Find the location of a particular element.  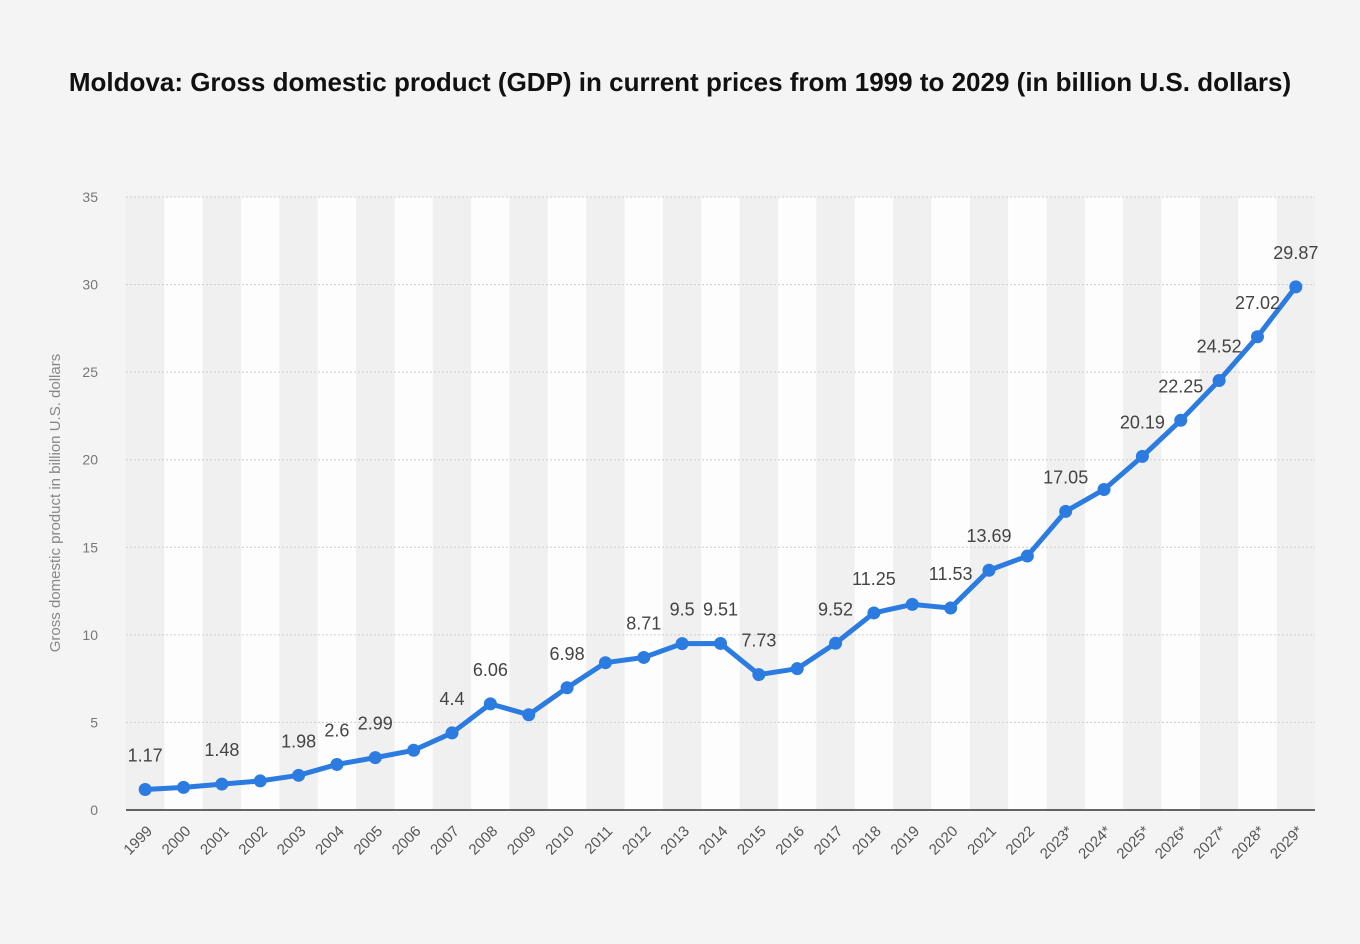

y-tick-label: 20 is located at coordinates (90, 460).